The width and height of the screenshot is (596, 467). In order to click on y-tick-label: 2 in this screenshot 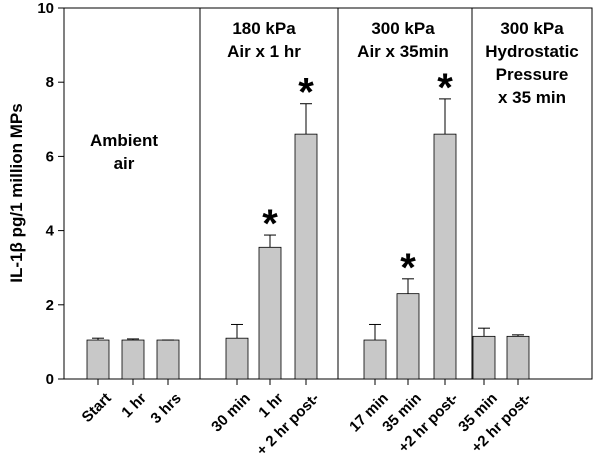, I will do `click(50, 305)`.